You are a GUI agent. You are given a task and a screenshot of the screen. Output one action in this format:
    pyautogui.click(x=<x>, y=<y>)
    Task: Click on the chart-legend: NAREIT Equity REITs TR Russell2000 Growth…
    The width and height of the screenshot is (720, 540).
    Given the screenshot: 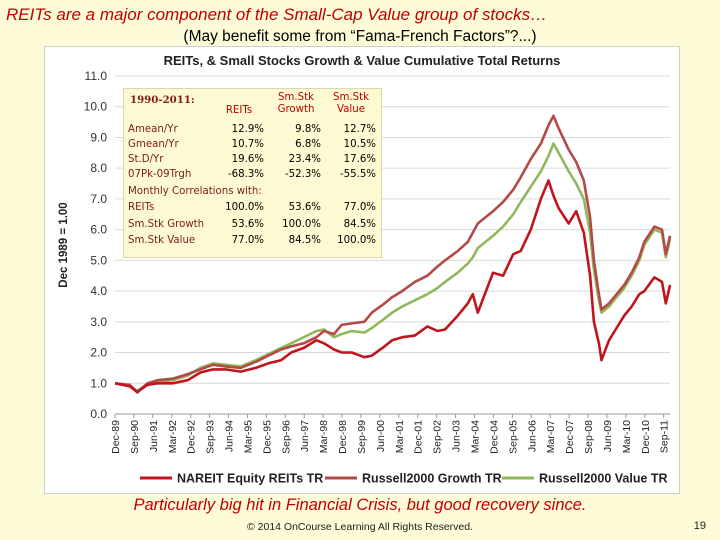 What is the action you would take?
    pyautogui.click(x=404, y=479)
    